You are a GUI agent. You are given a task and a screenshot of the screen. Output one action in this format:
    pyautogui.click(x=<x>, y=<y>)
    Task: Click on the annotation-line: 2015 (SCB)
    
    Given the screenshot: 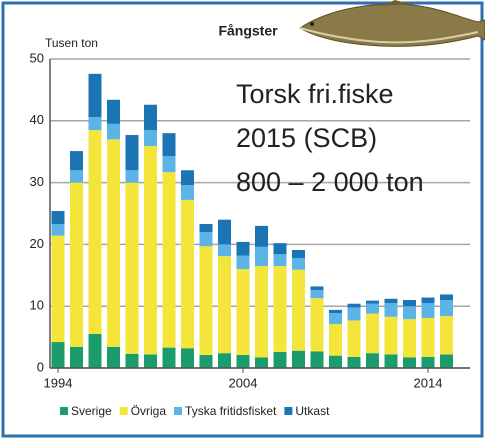 What is the action you would take?
    pyautogui.click(x=306, y=138)
    